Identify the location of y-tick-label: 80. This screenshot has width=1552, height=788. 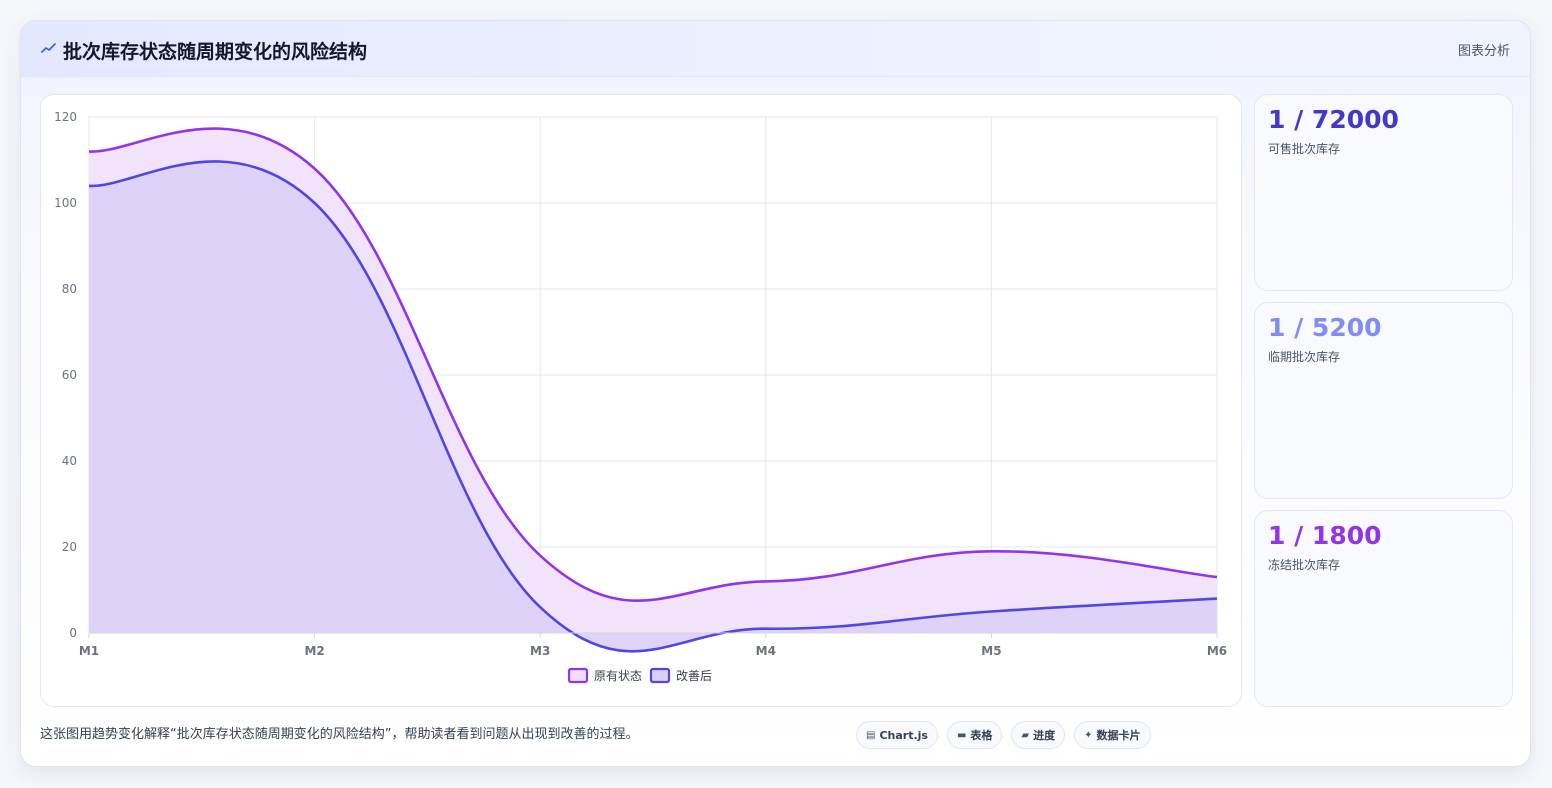
(69, 289).